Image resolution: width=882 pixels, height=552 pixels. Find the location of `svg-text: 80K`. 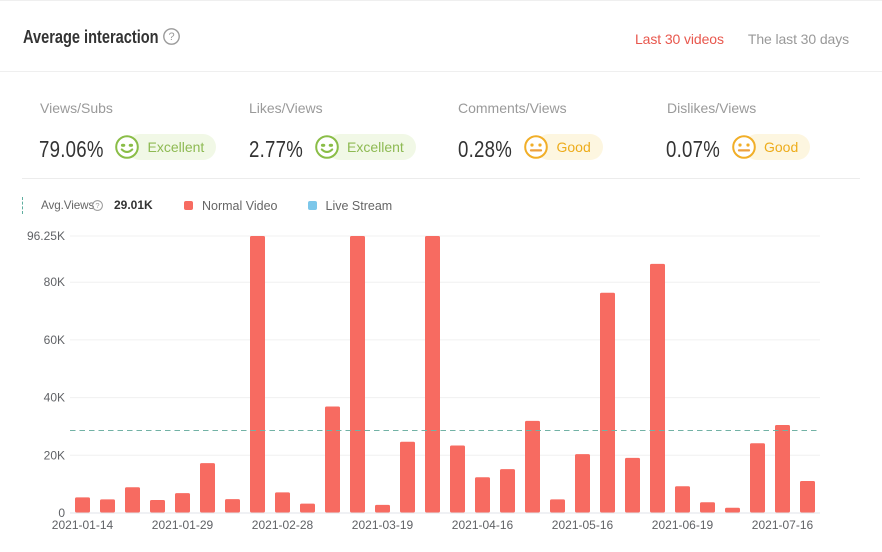

svg-text: 80K is located at coordinates (54, 282).